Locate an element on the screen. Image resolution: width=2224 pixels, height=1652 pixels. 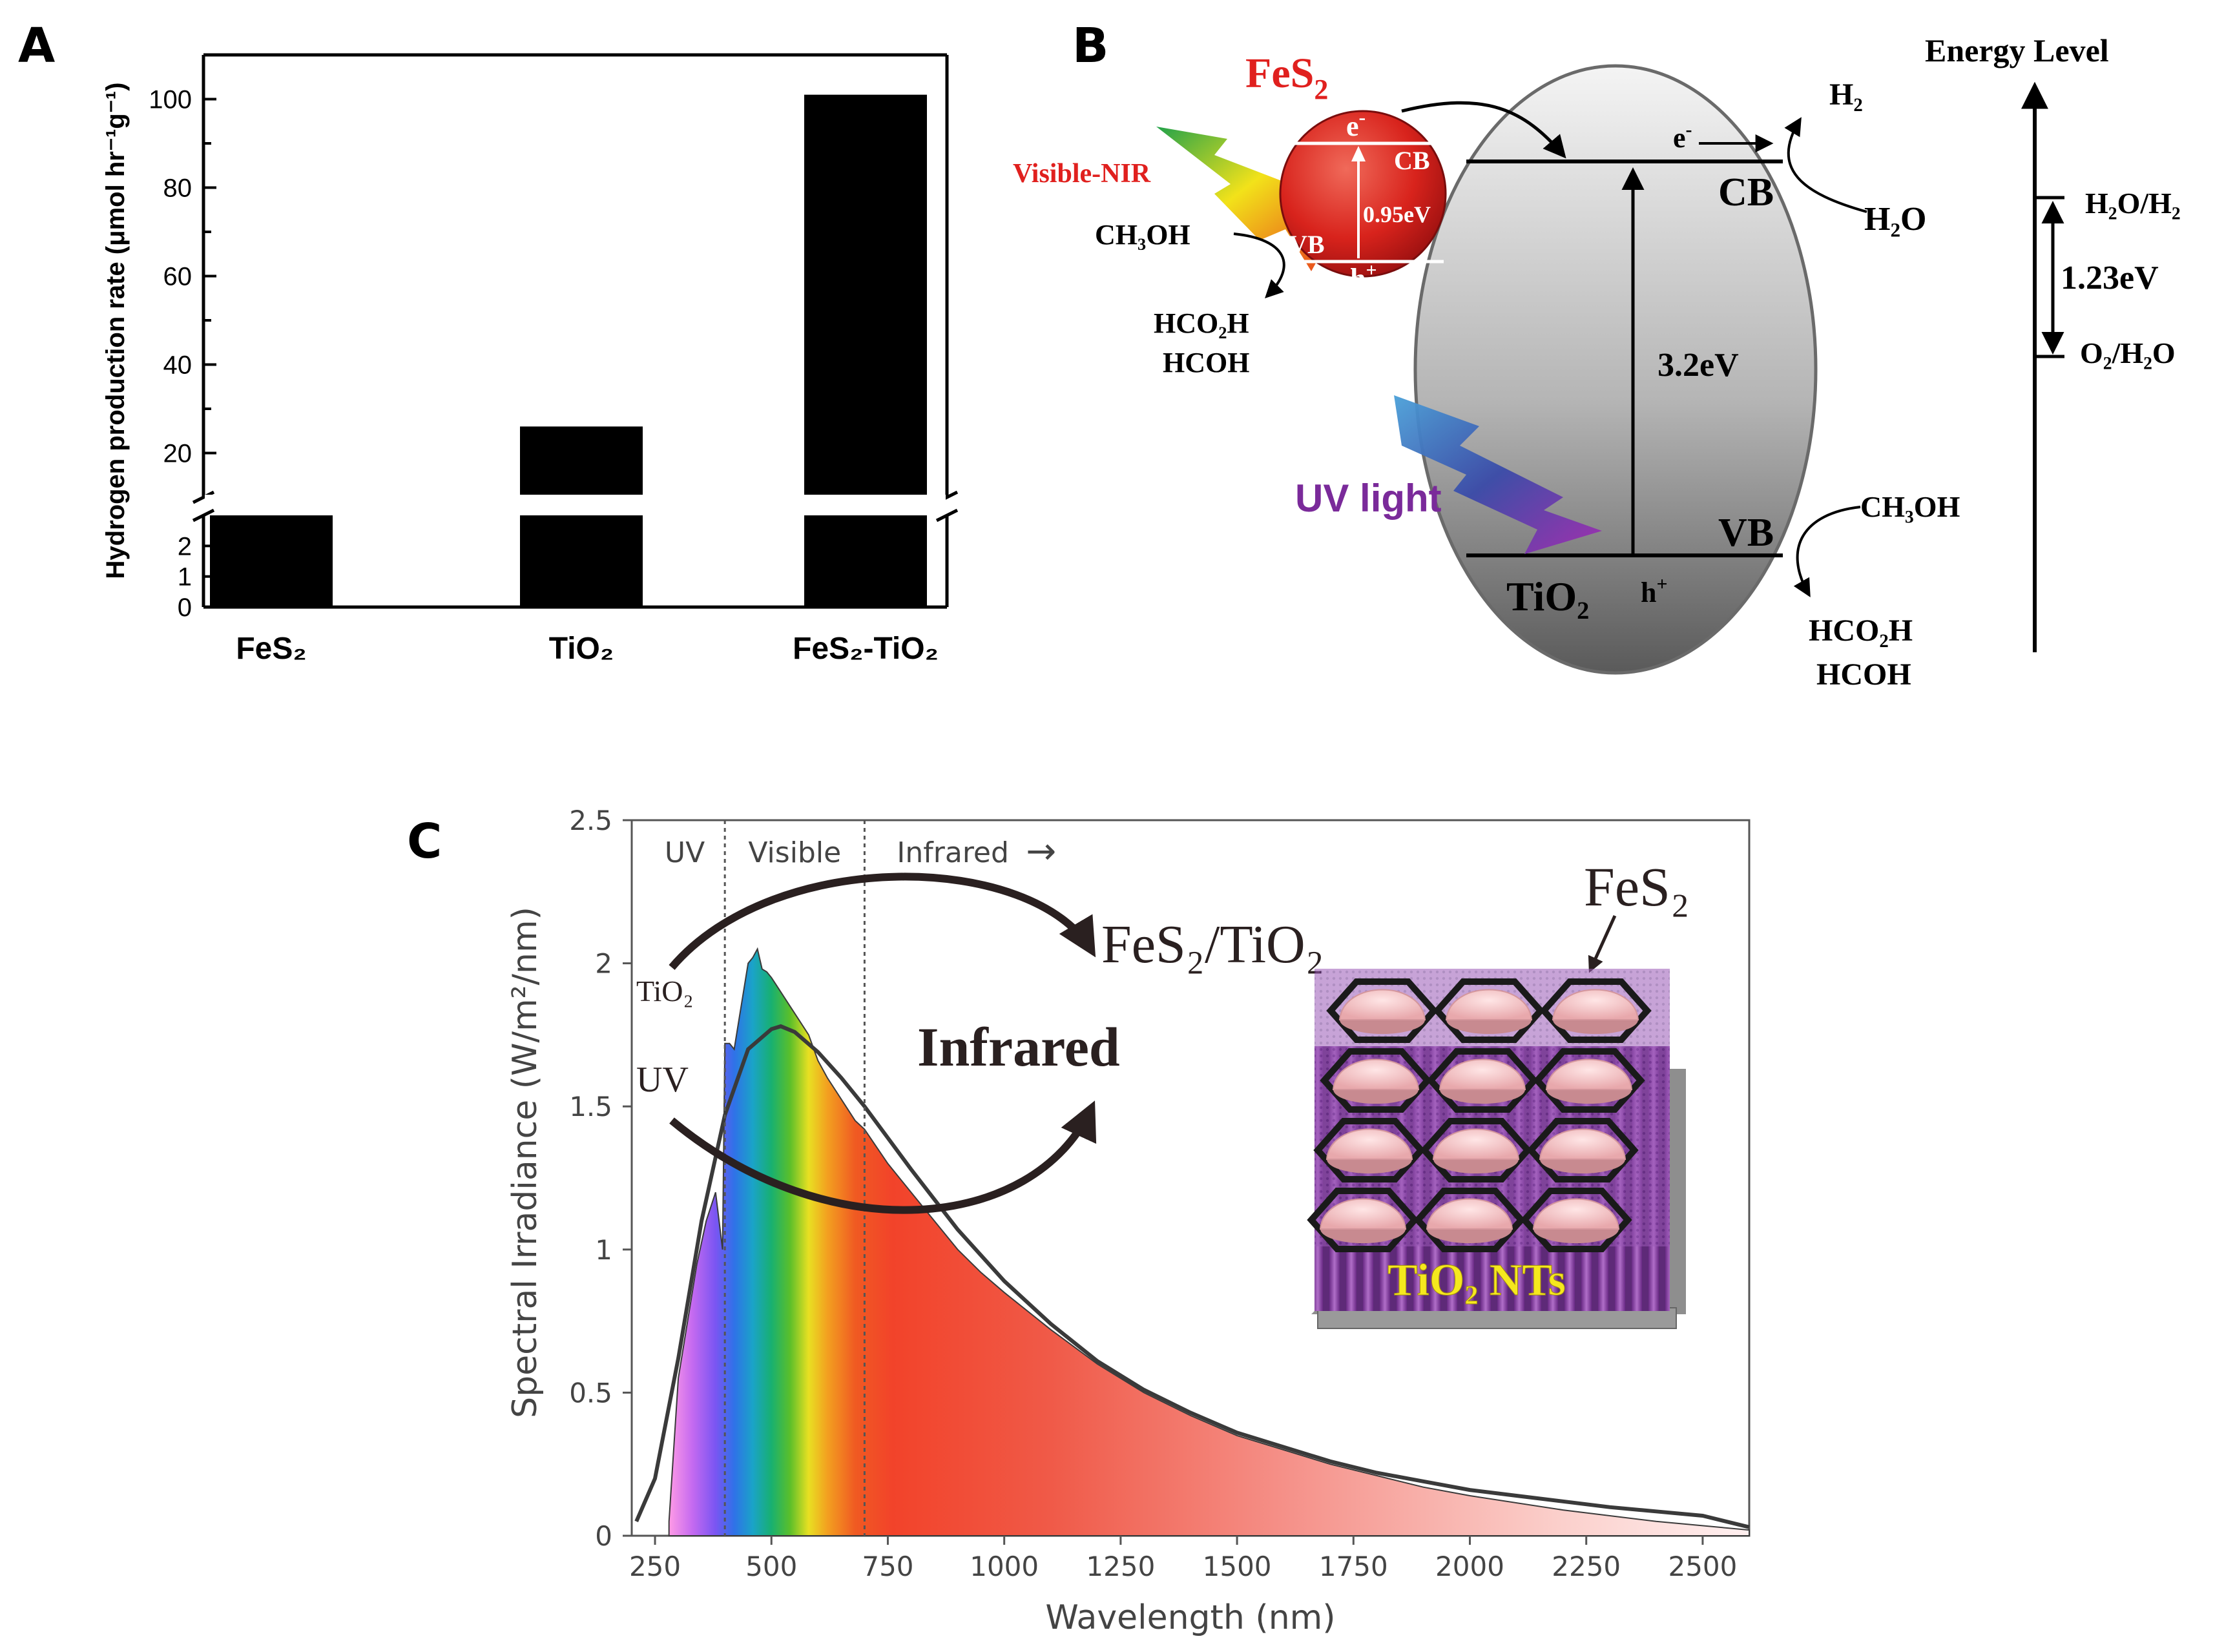
ch3oh-right-arrow is located at coordinates (1827, 551).